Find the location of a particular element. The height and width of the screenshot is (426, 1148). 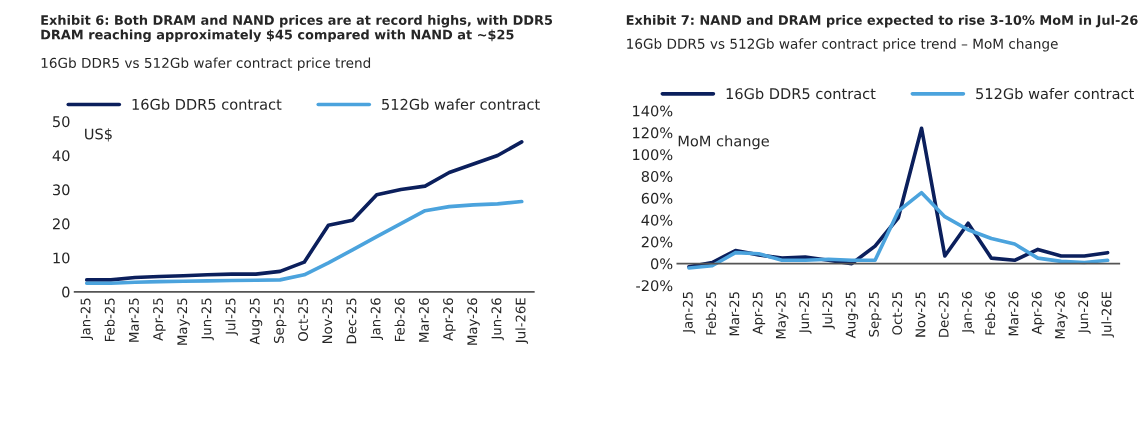

y-tick-label: -20% is located at coordinates (654, 286).